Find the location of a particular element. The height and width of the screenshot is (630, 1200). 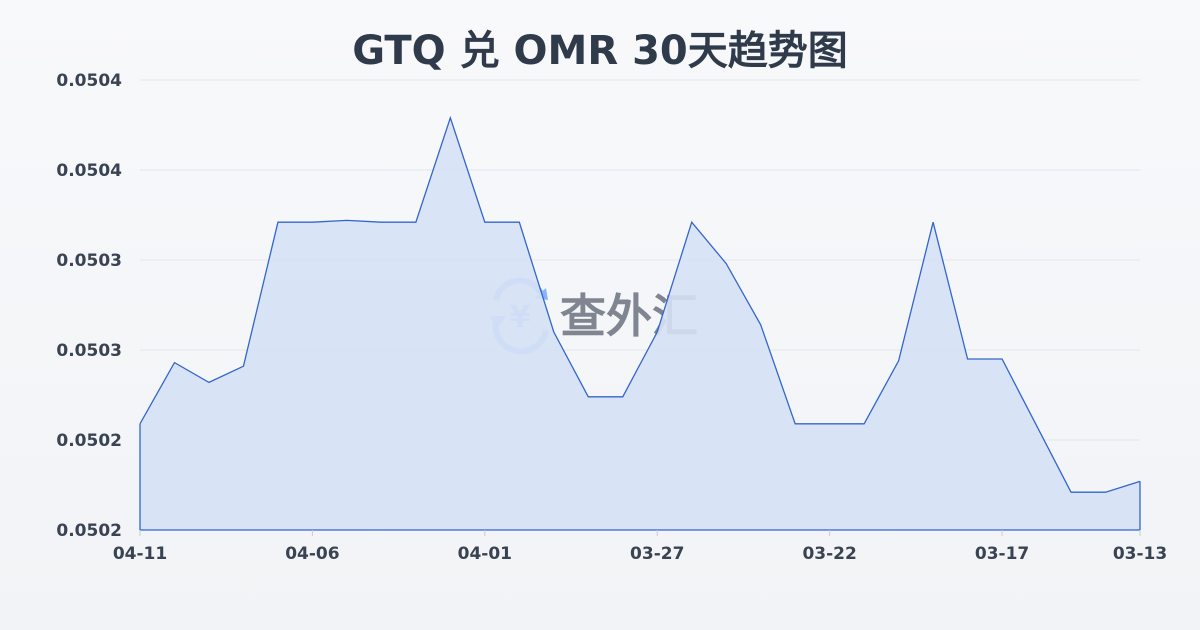

x-axis-ticks: 04-11 04-06 04-01 03-27 03-22 03-17 03-13 is located at coordinates (640, 546).